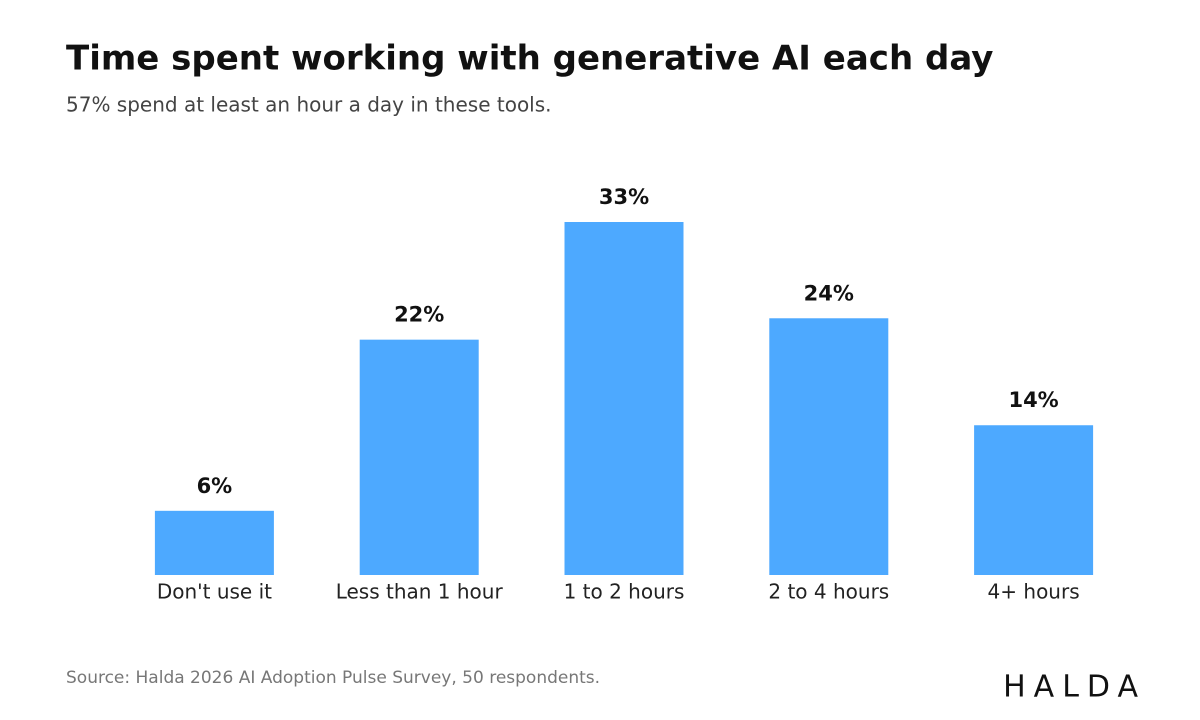 This screenshot has height=720, width=1200. Describe the element at coordinates (420, 592) in the screenshot. I see `x-tick-label: Less than 1 hour` at that location.